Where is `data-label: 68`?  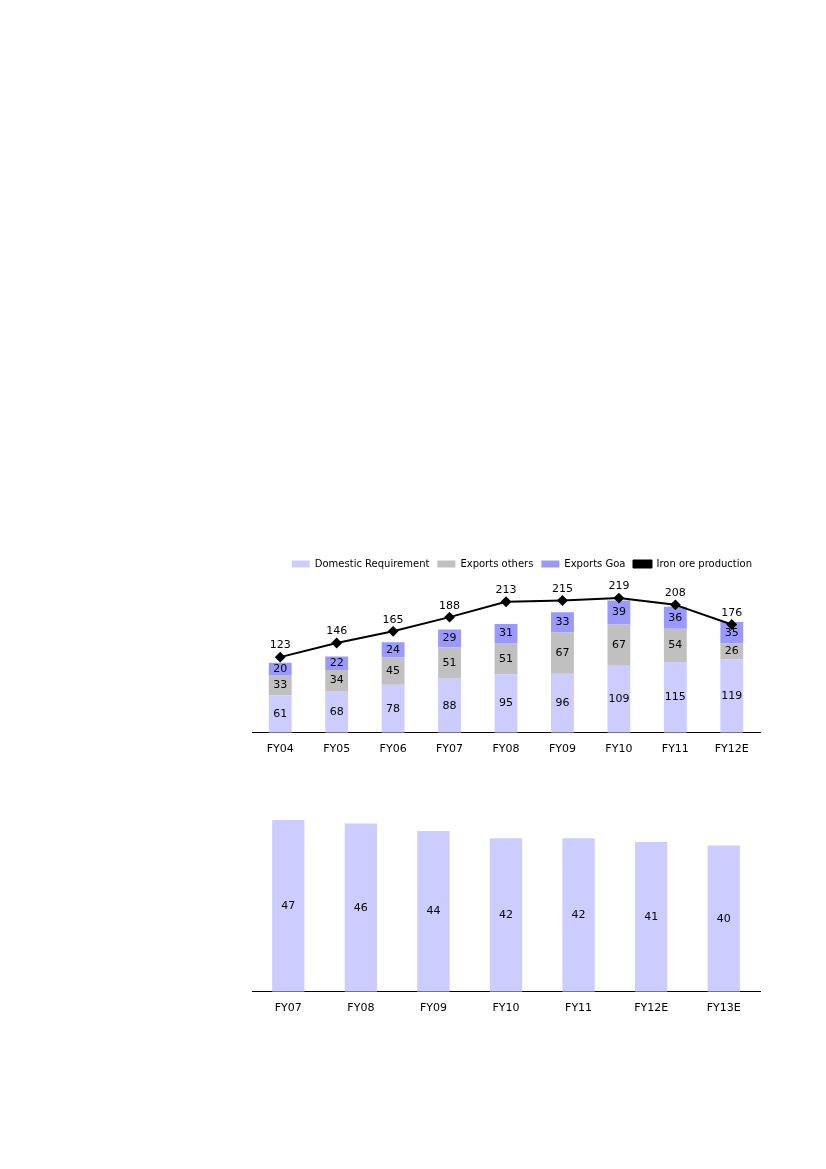
data-label: 68 is located at coordinates (336, 711).